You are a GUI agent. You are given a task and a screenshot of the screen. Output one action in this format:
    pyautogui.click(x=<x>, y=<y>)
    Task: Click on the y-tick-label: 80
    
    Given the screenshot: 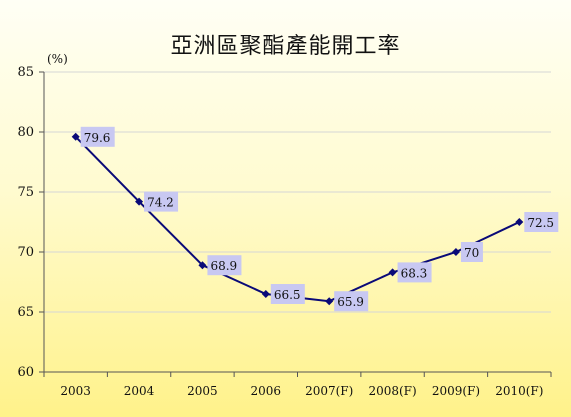 What is the action you would take?
    pyautogui.click(x=25, y=132)
    